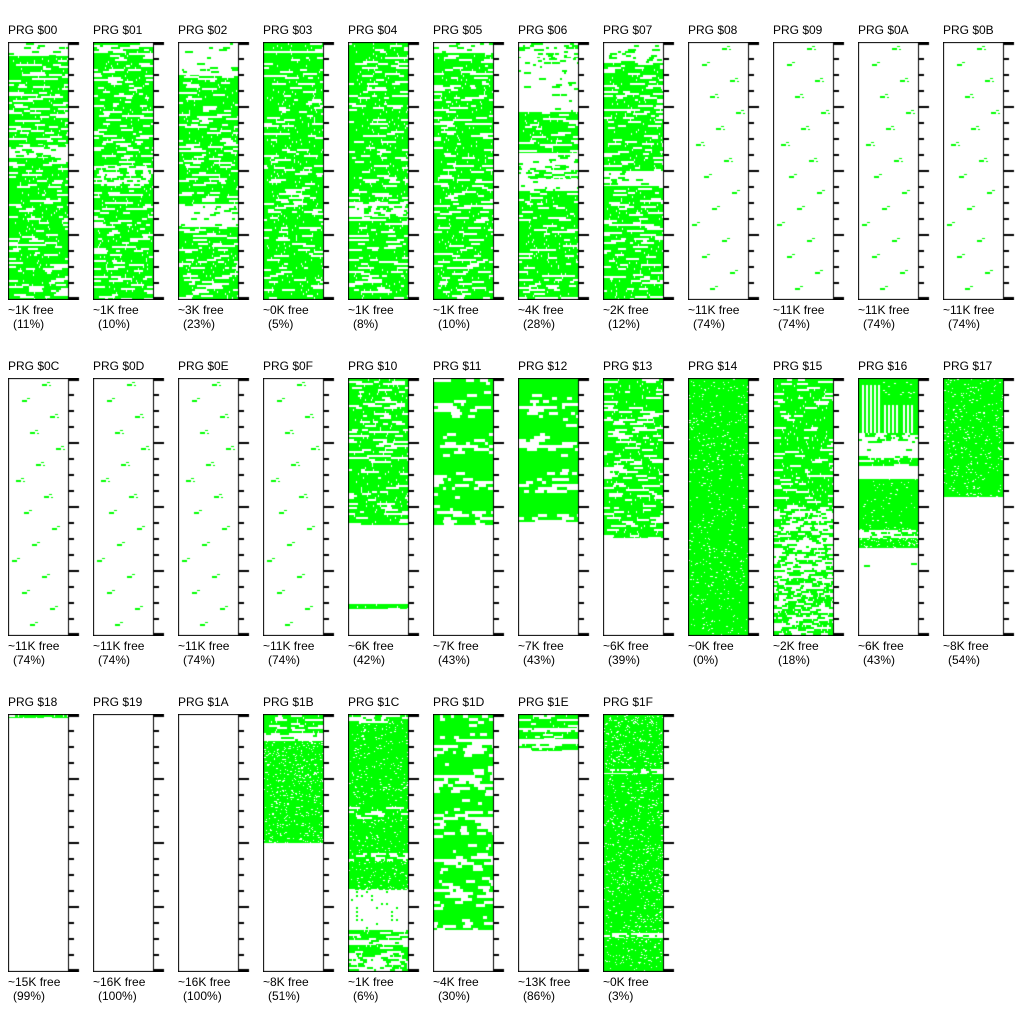 Image resolution: width=1019 pixels, height=1030 pixels. What do you see at coordinates (390, 989) in the screenshot?
I see `free-label: ~1K free (6%)` at bounding box center [390, 989].